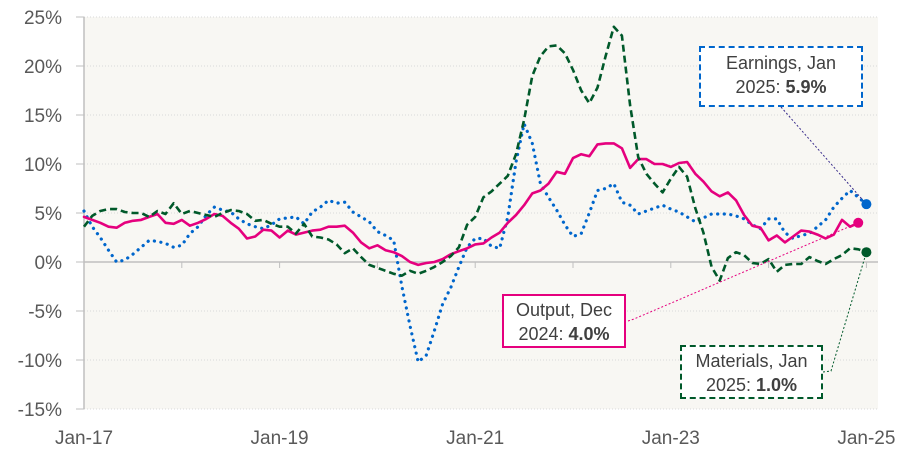 The height and width of the screenshot is (456, 908). I want to click on materials-leader-line, so click(844, 312).